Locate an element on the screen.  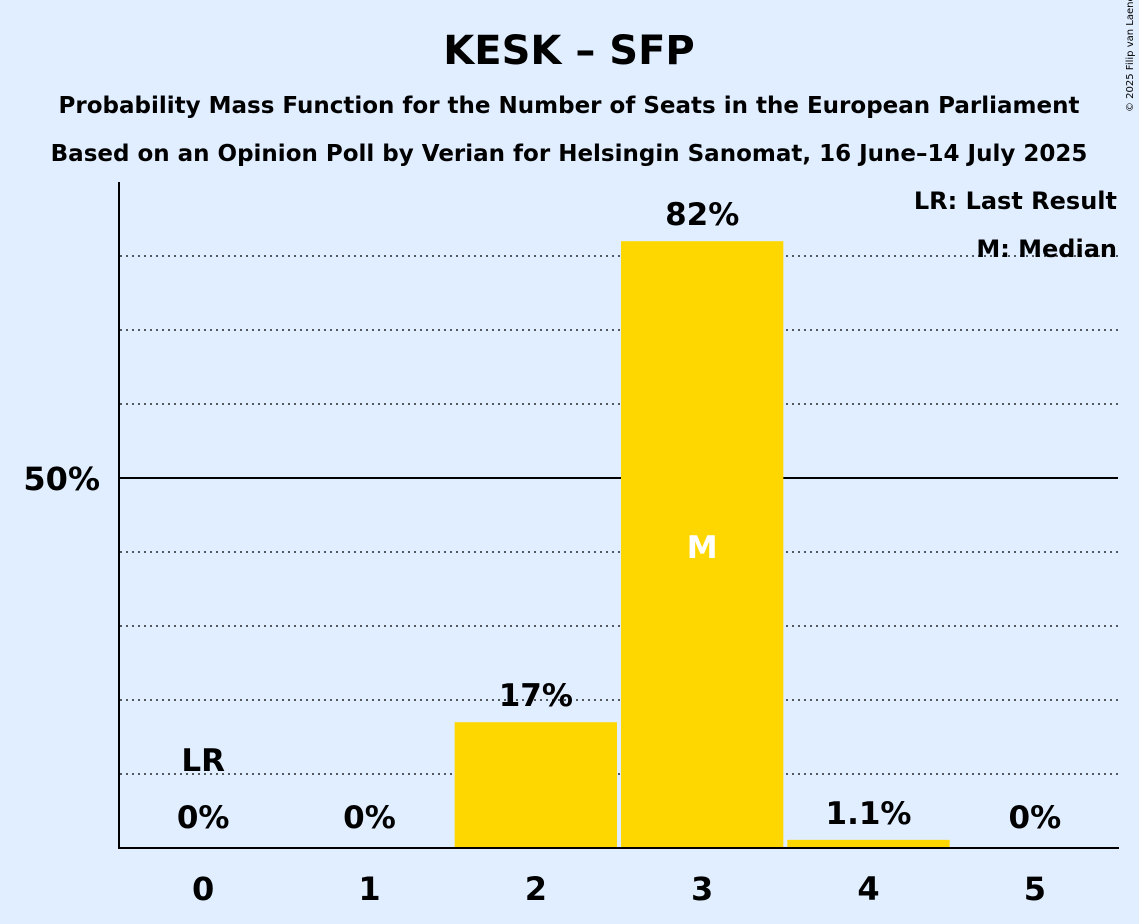
y-tick-label: 50% is located at coordinates (61, 479).